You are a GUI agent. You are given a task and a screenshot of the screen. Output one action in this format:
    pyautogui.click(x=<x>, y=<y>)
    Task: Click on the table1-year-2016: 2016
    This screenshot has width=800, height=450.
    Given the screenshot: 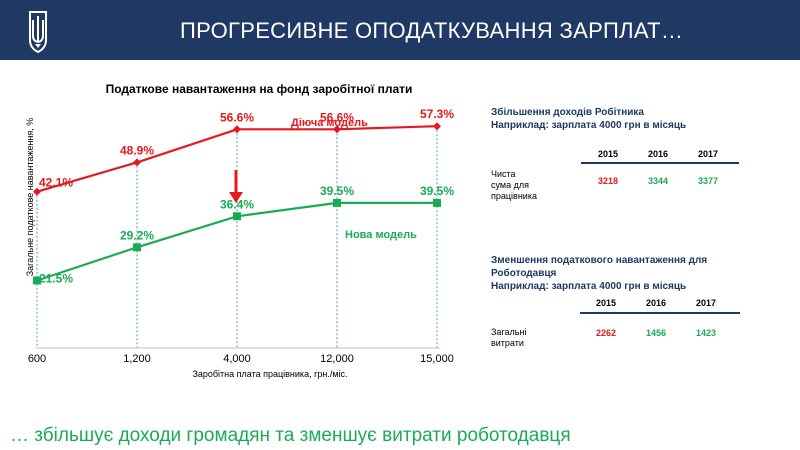 What is the action you would take?
    pyautogui.click(x=658, y=154)
    